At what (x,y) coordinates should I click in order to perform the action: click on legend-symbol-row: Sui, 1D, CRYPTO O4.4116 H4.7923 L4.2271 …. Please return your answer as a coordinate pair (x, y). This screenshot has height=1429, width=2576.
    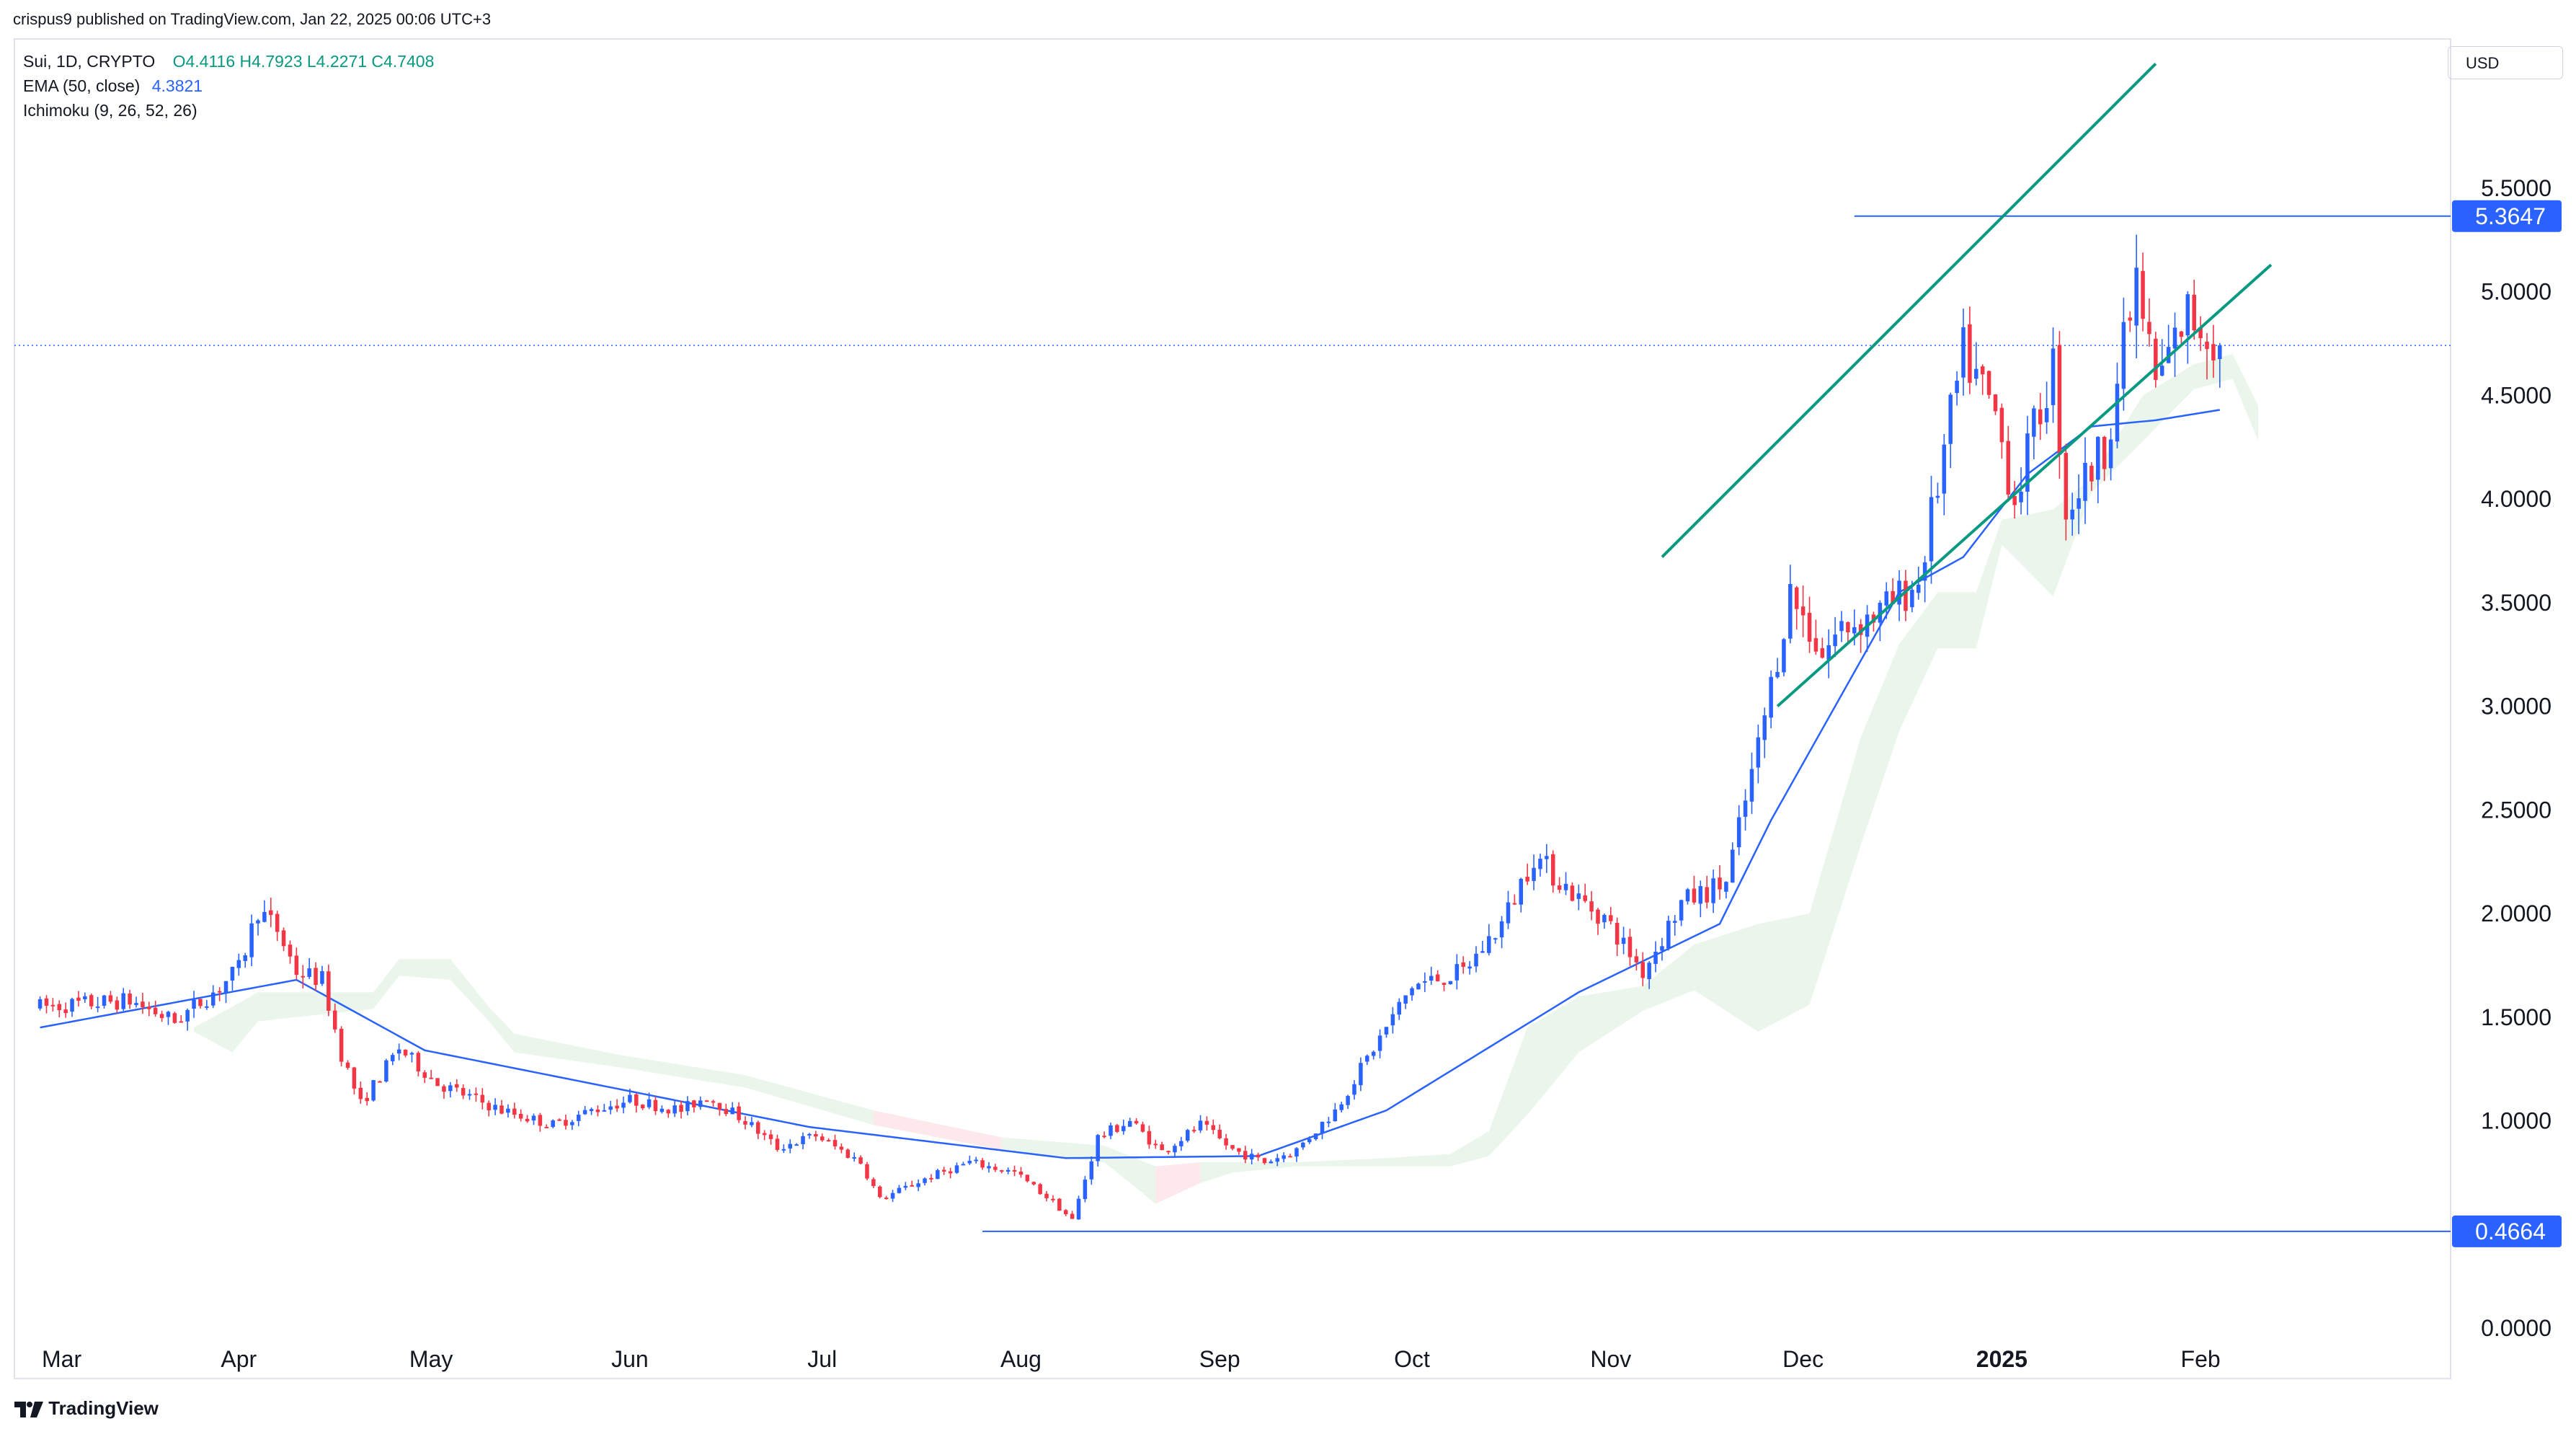
    Looking at the image, I should click on (228, 61).